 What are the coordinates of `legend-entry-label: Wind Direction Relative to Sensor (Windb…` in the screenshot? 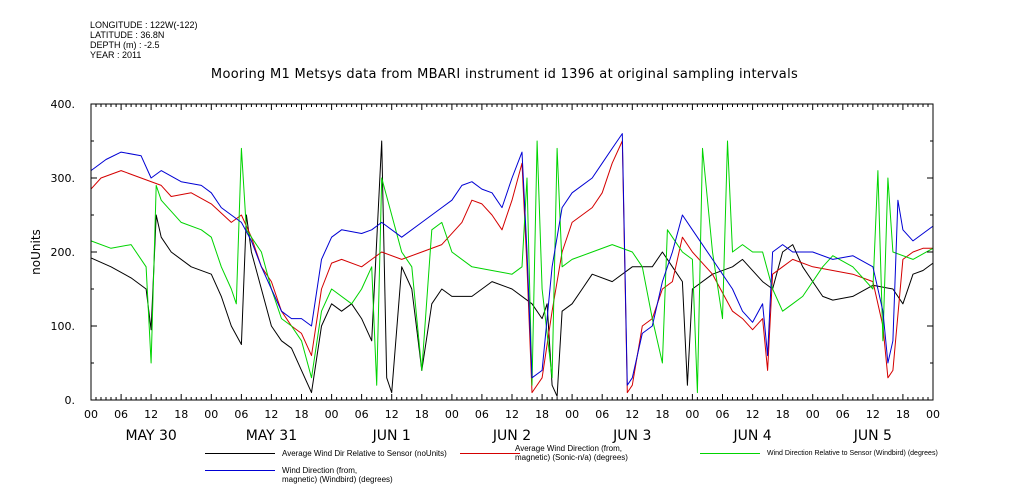 It's located at (852, 453).